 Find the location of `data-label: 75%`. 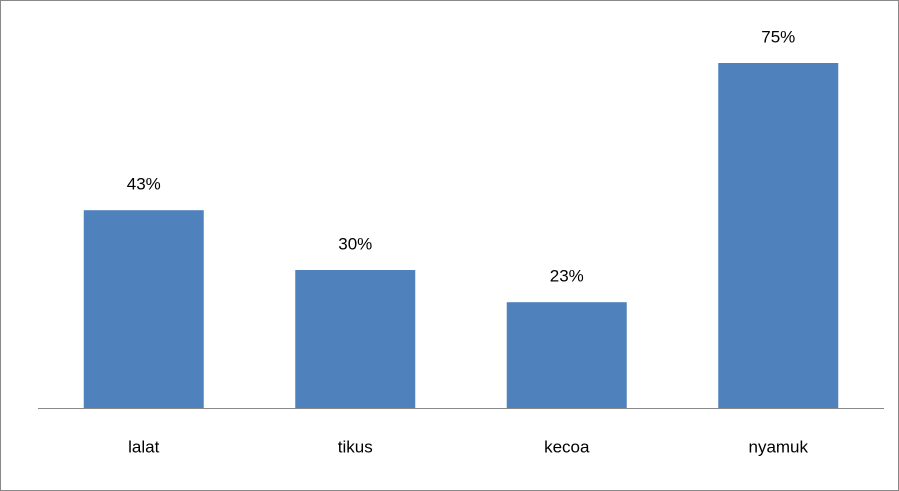

data-label: 75% is located at coordinates (778, 36).